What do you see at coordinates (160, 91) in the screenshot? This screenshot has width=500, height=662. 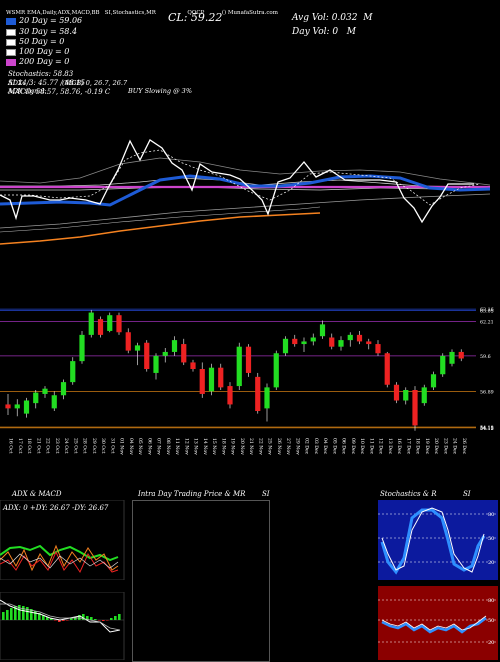 I see `buy-signal: BUY Slowing @ 3%` at bounding box center [160, 91].